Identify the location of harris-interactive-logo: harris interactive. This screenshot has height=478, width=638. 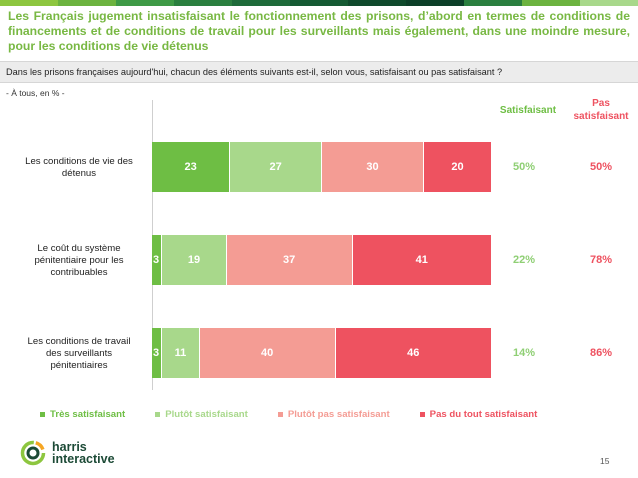
(67, 453).